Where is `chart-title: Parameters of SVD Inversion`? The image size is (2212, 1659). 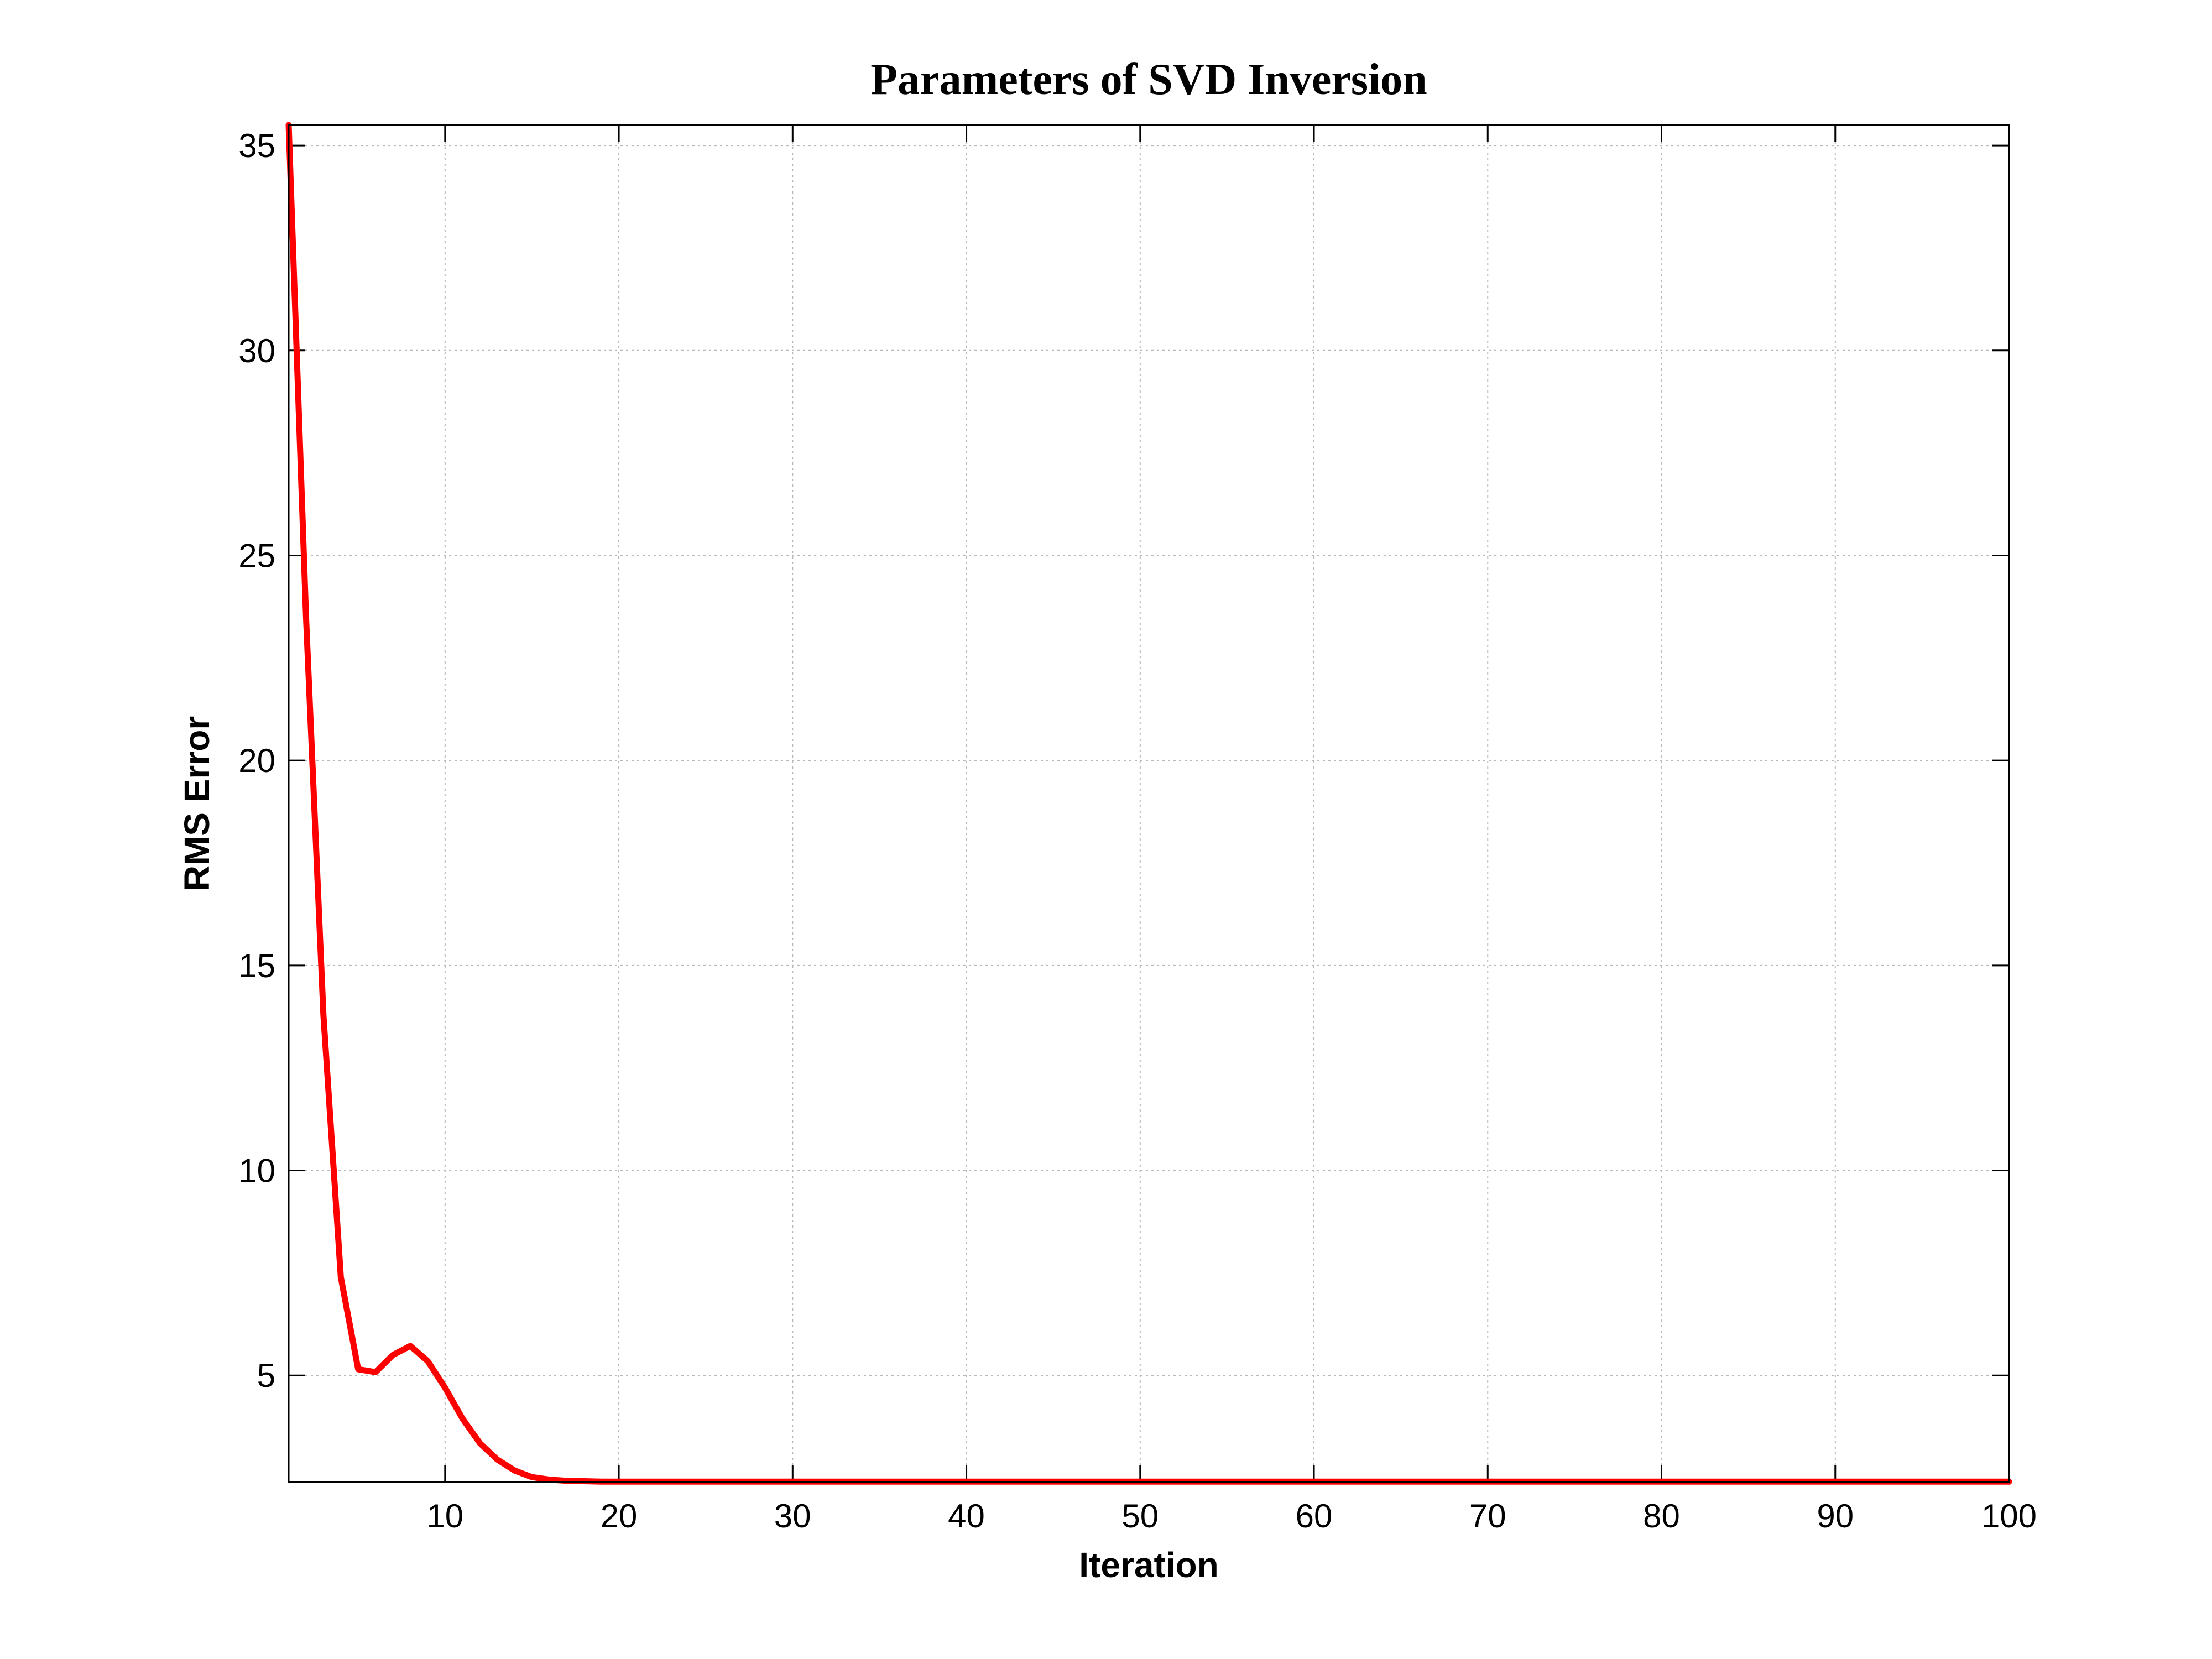 chart-title: Parameters of SVD Inversion is located at coordinates (1149, 80).